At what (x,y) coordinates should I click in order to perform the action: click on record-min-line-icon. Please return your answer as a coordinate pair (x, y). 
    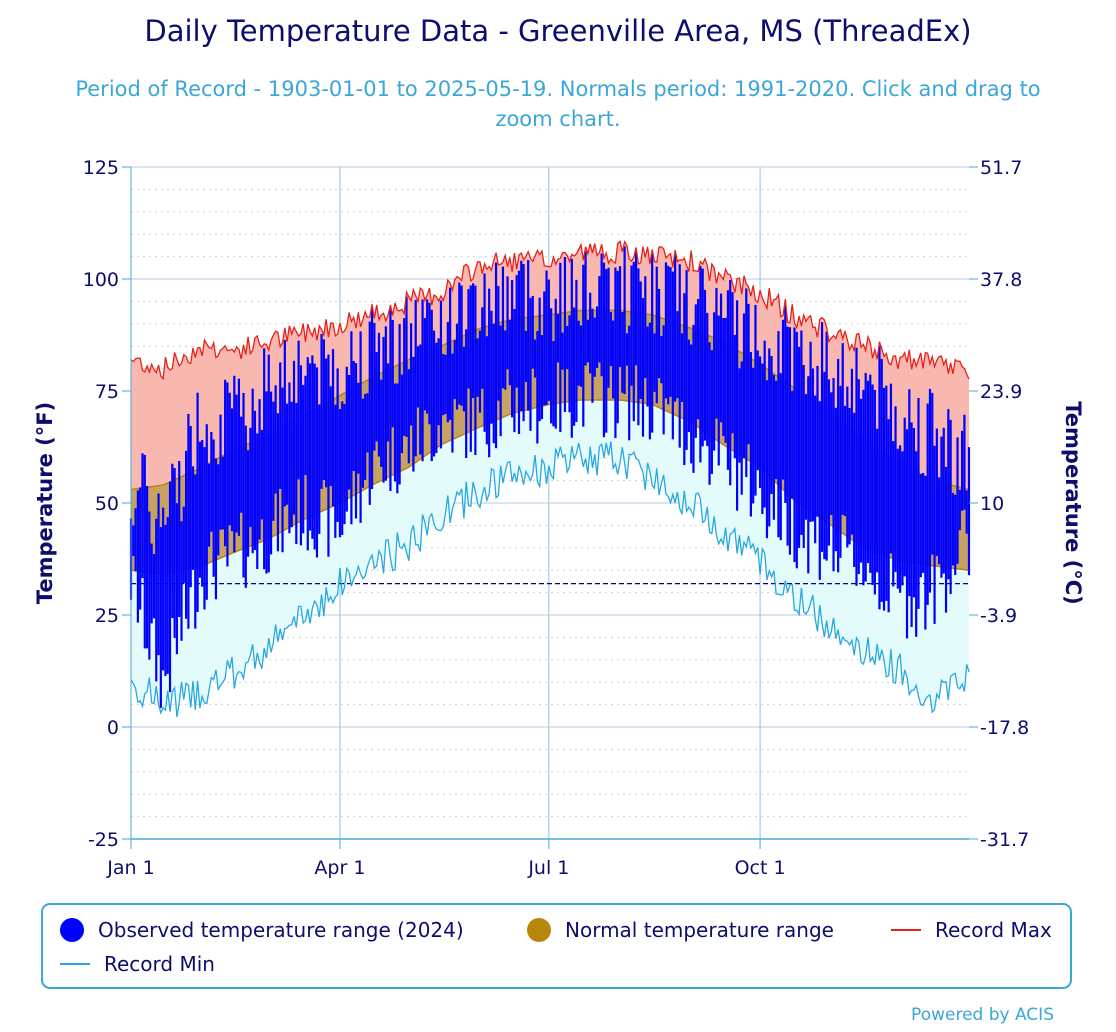
    Looking at the image, I should click on (75, 964).